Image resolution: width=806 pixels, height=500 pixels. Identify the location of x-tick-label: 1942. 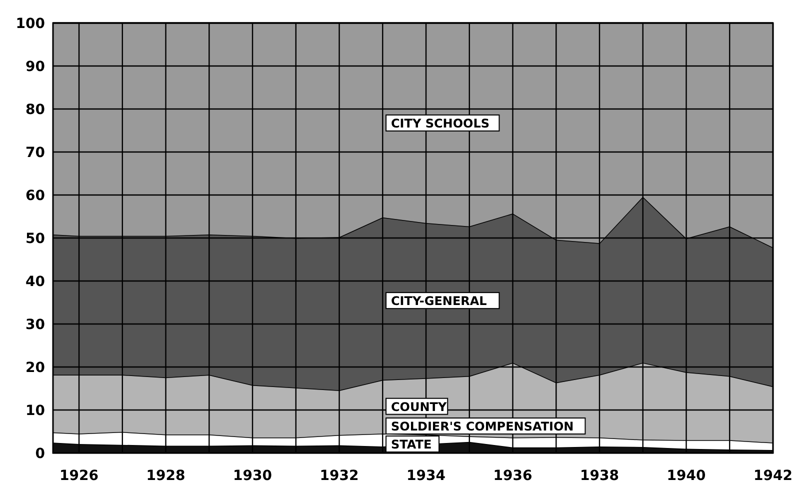
(773, 476).